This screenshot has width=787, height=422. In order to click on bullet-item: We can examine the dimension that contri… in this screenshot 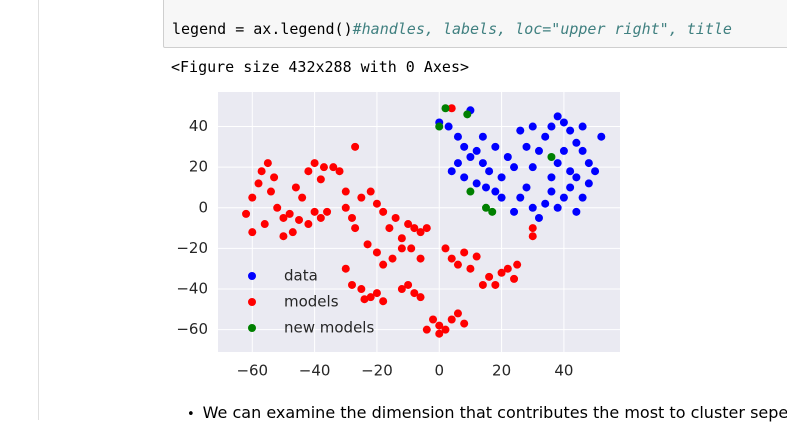, I will do `click(487, 412)`.